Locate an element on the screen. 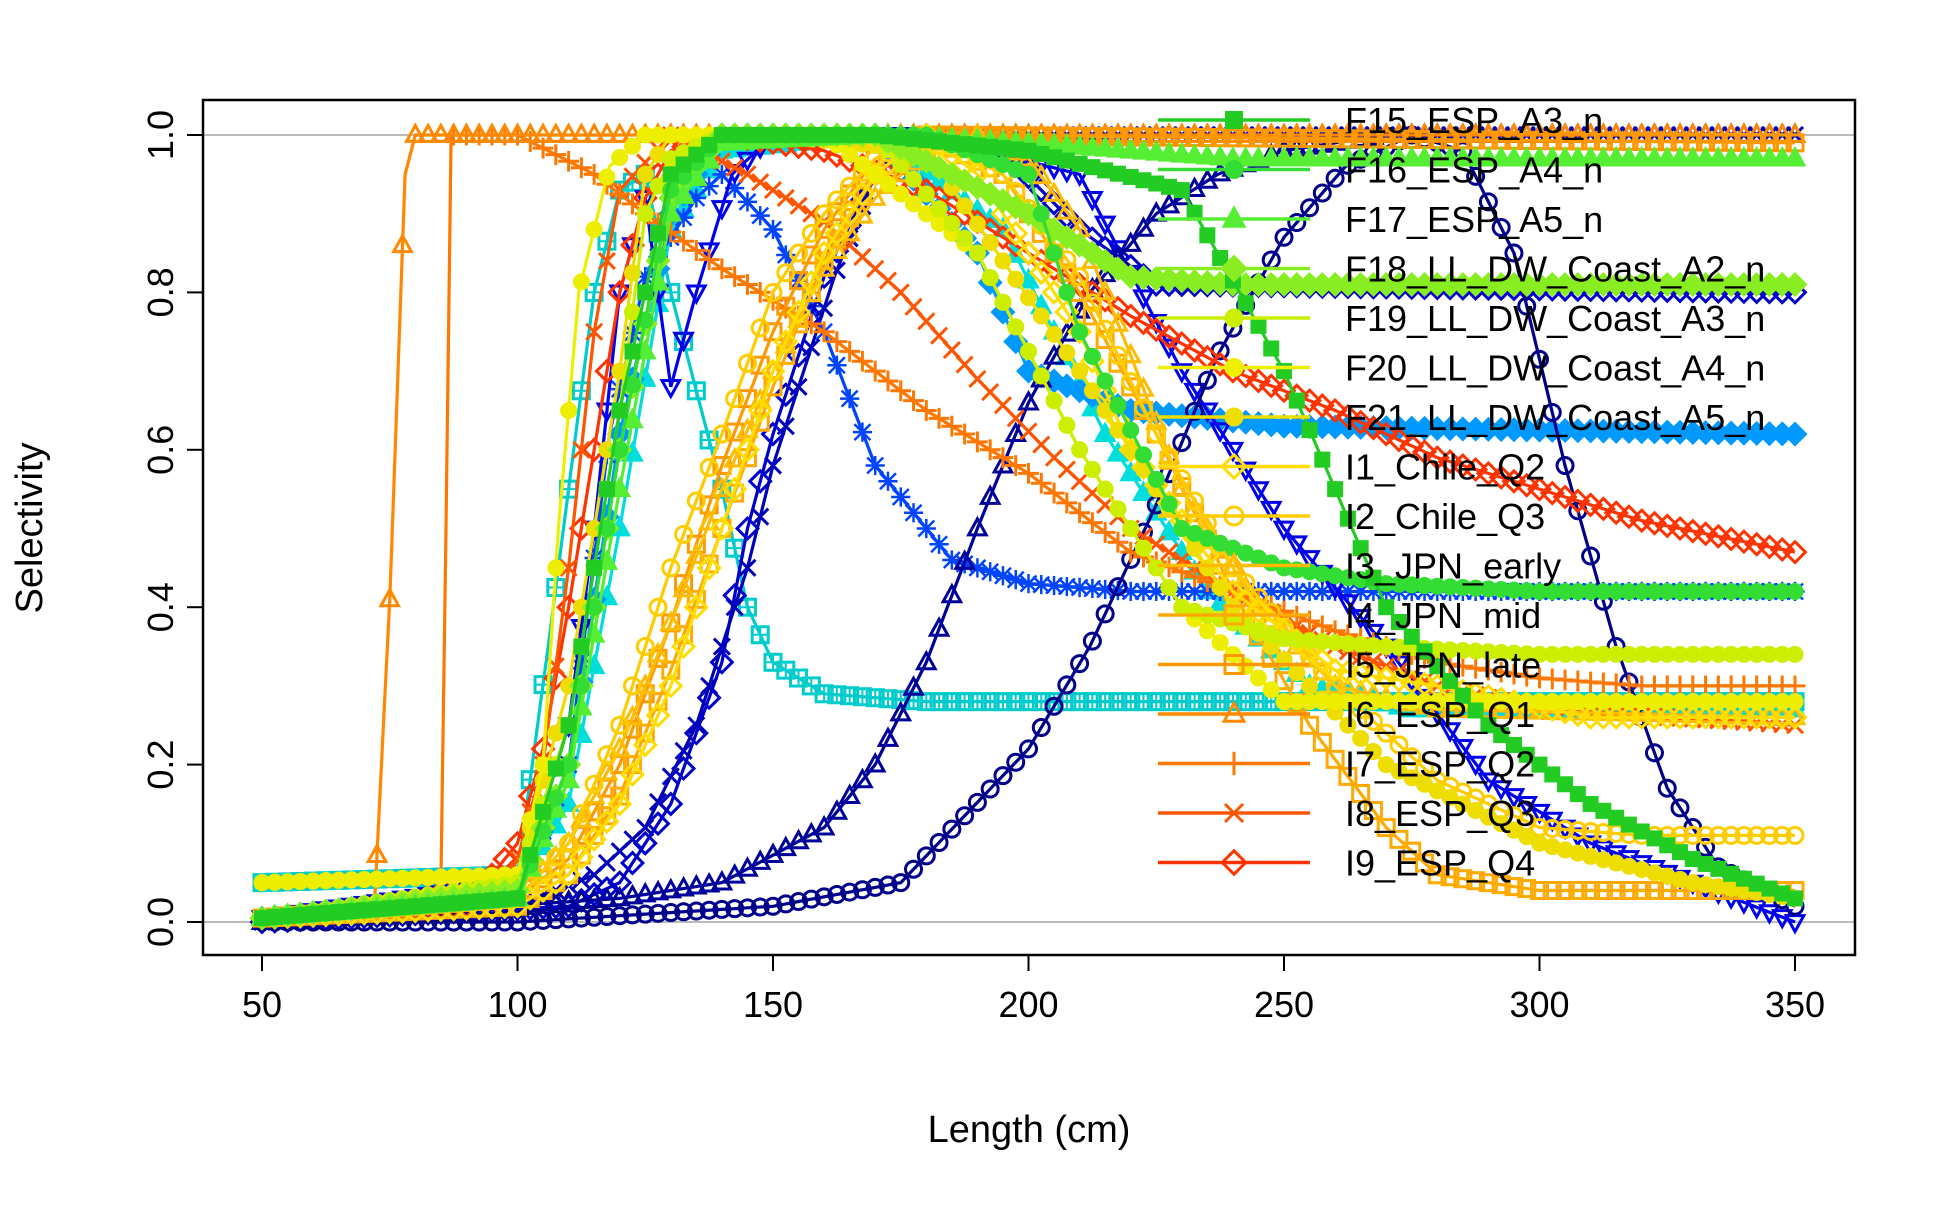 The width and height of the screenshot is (1950, 1205). legend-label: I5_JPN_late is located at coordinates (1443, 665).